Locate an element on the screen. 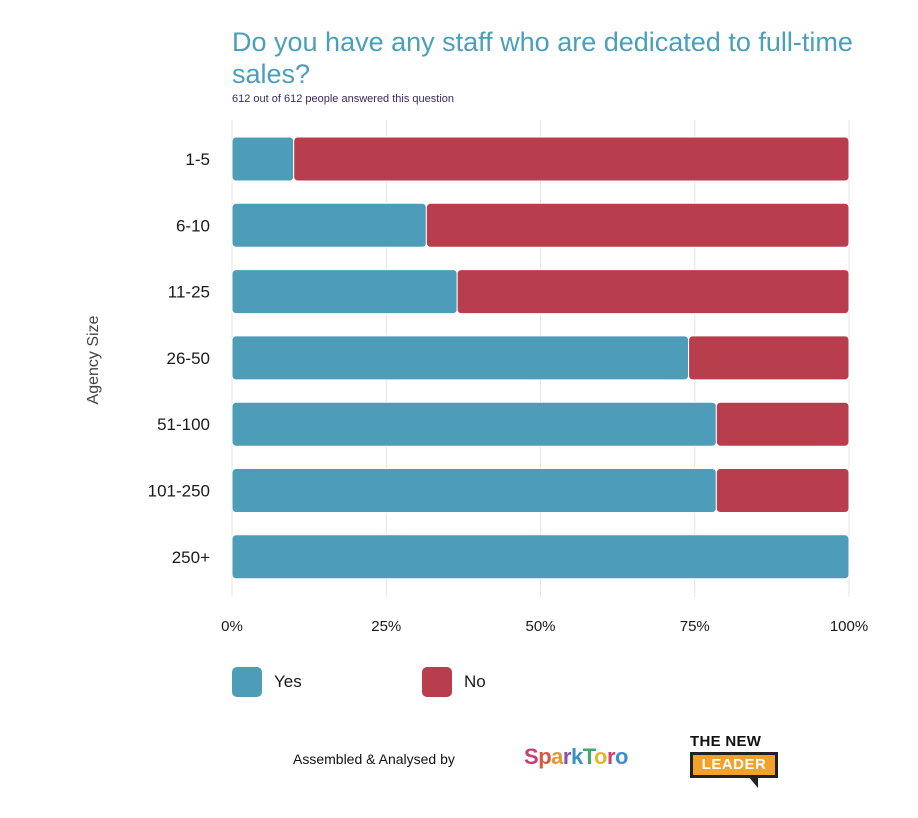 This screenshot has width=918, height=818. sparktoro-logo: SparkToro is located at coordinates (576, 757).